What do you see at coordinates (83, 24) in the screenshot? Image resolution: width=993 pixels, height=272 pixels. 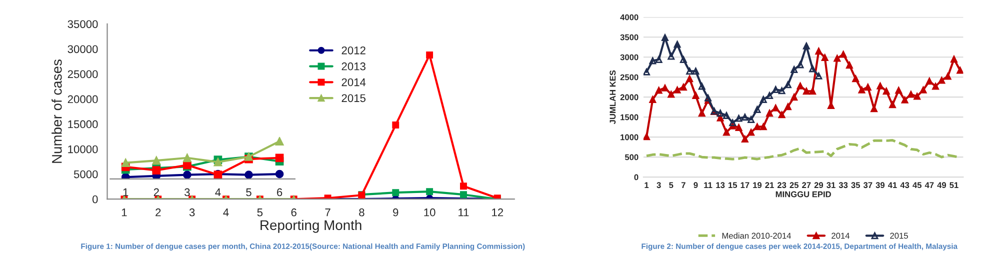 I see `y-tick-label: 35000` at bounding box center [83, 24].